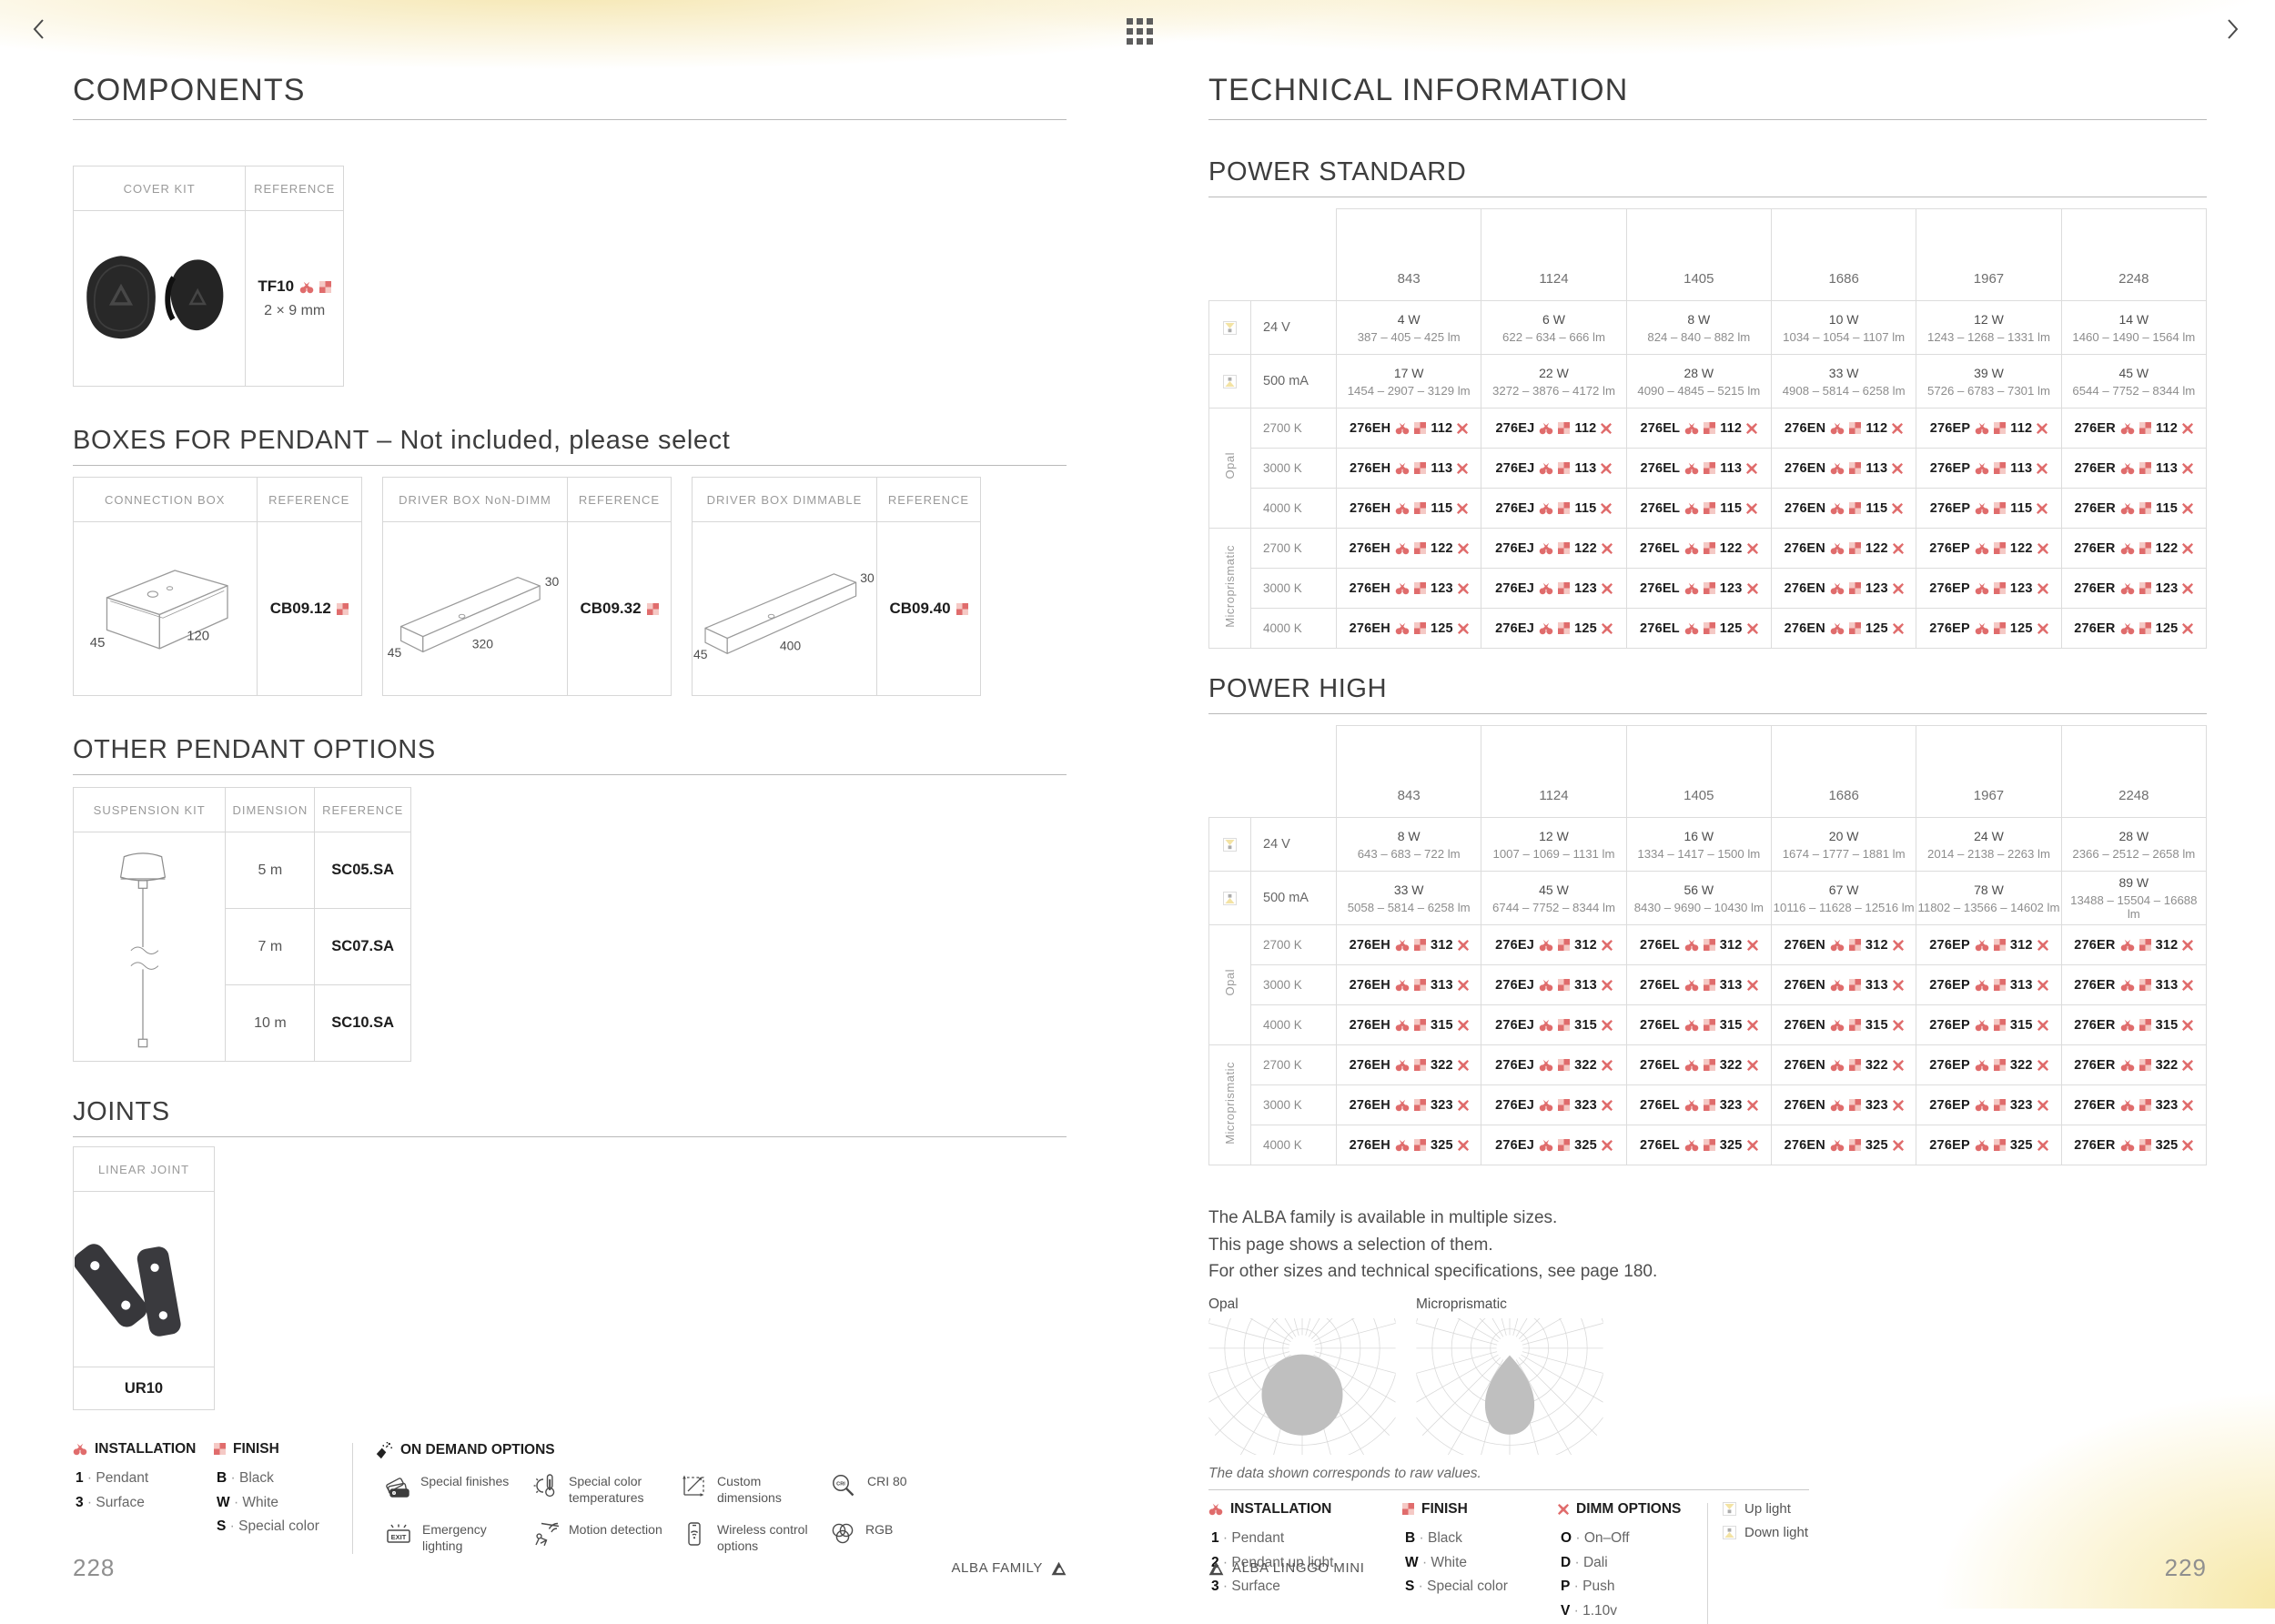  What do you see at coordinates (1596, 1537) in the screenshot?
I see `legend-item: O · On–Off` at bounding box center [1596, 1537].